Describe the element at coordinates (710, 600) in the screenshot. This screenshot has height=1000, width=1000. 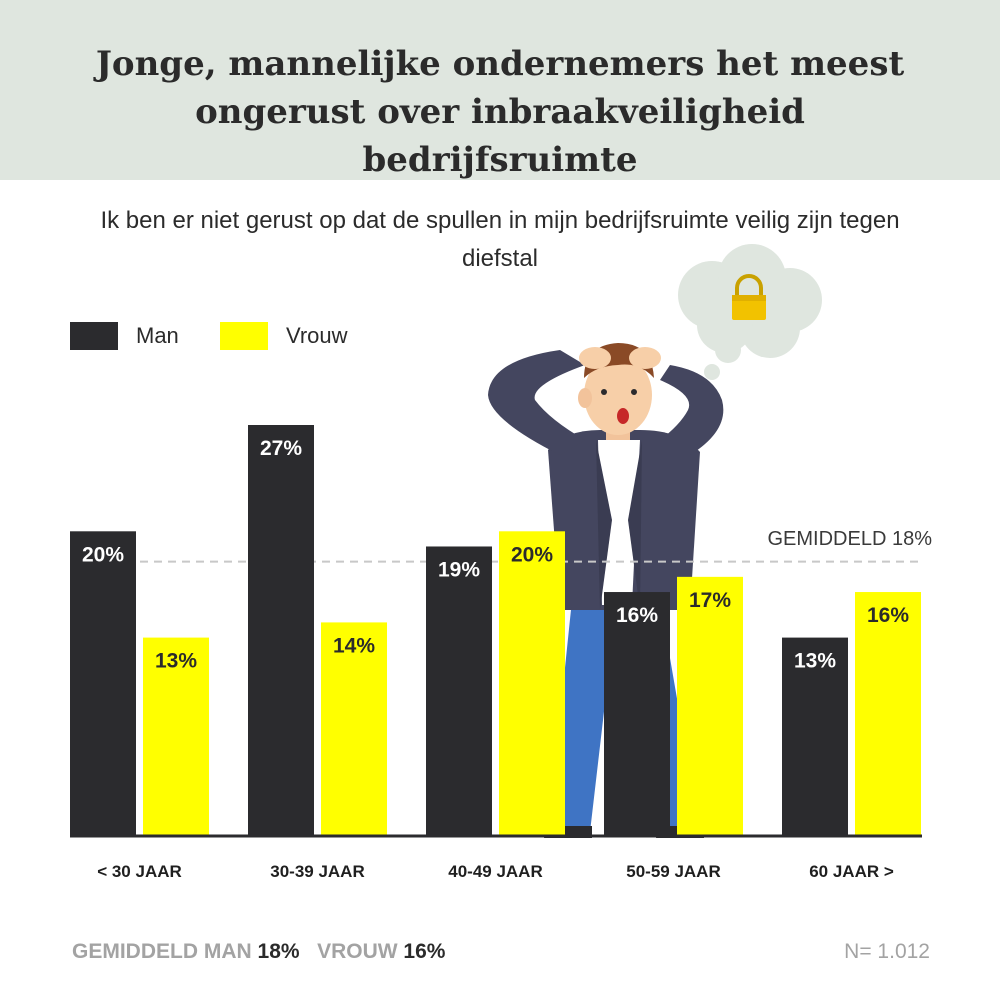
I see `bar-label-vrouw-3: 17%` at that location.